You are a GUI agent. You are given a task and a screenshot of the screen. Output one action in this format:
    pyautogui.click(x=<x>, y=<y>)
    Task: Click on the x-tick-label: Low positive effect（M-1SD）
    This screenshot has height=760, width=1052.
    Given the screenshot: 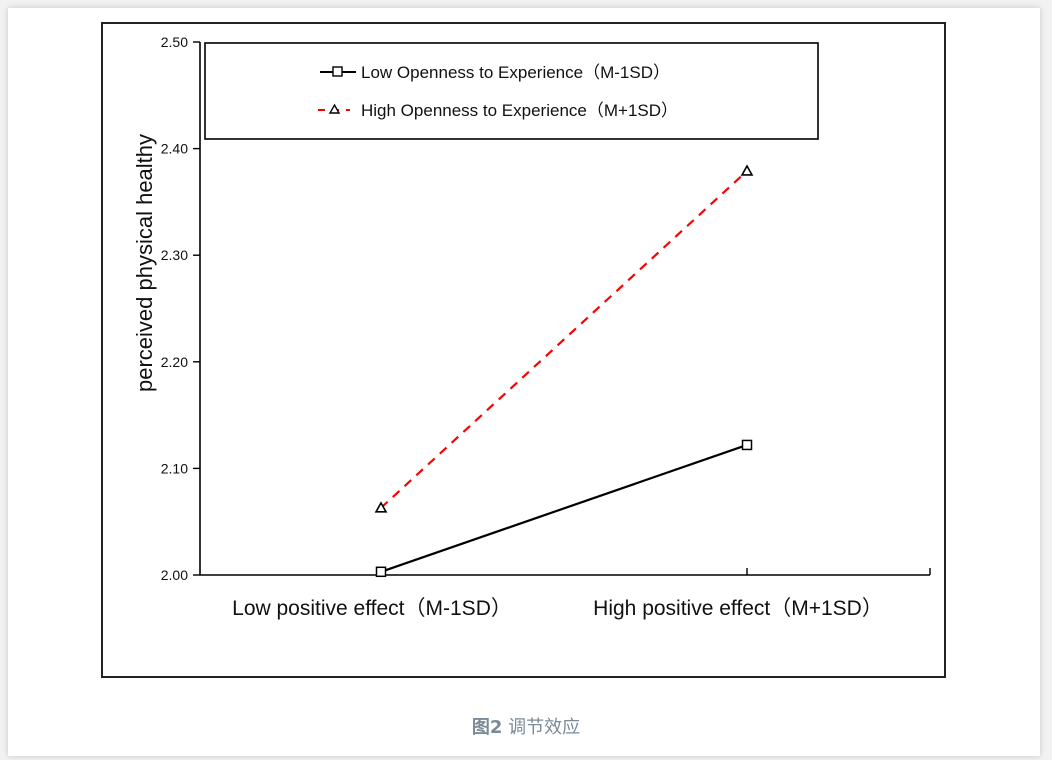 What is the action you would take?
    pyautogui.click(x=372, y=608)
    